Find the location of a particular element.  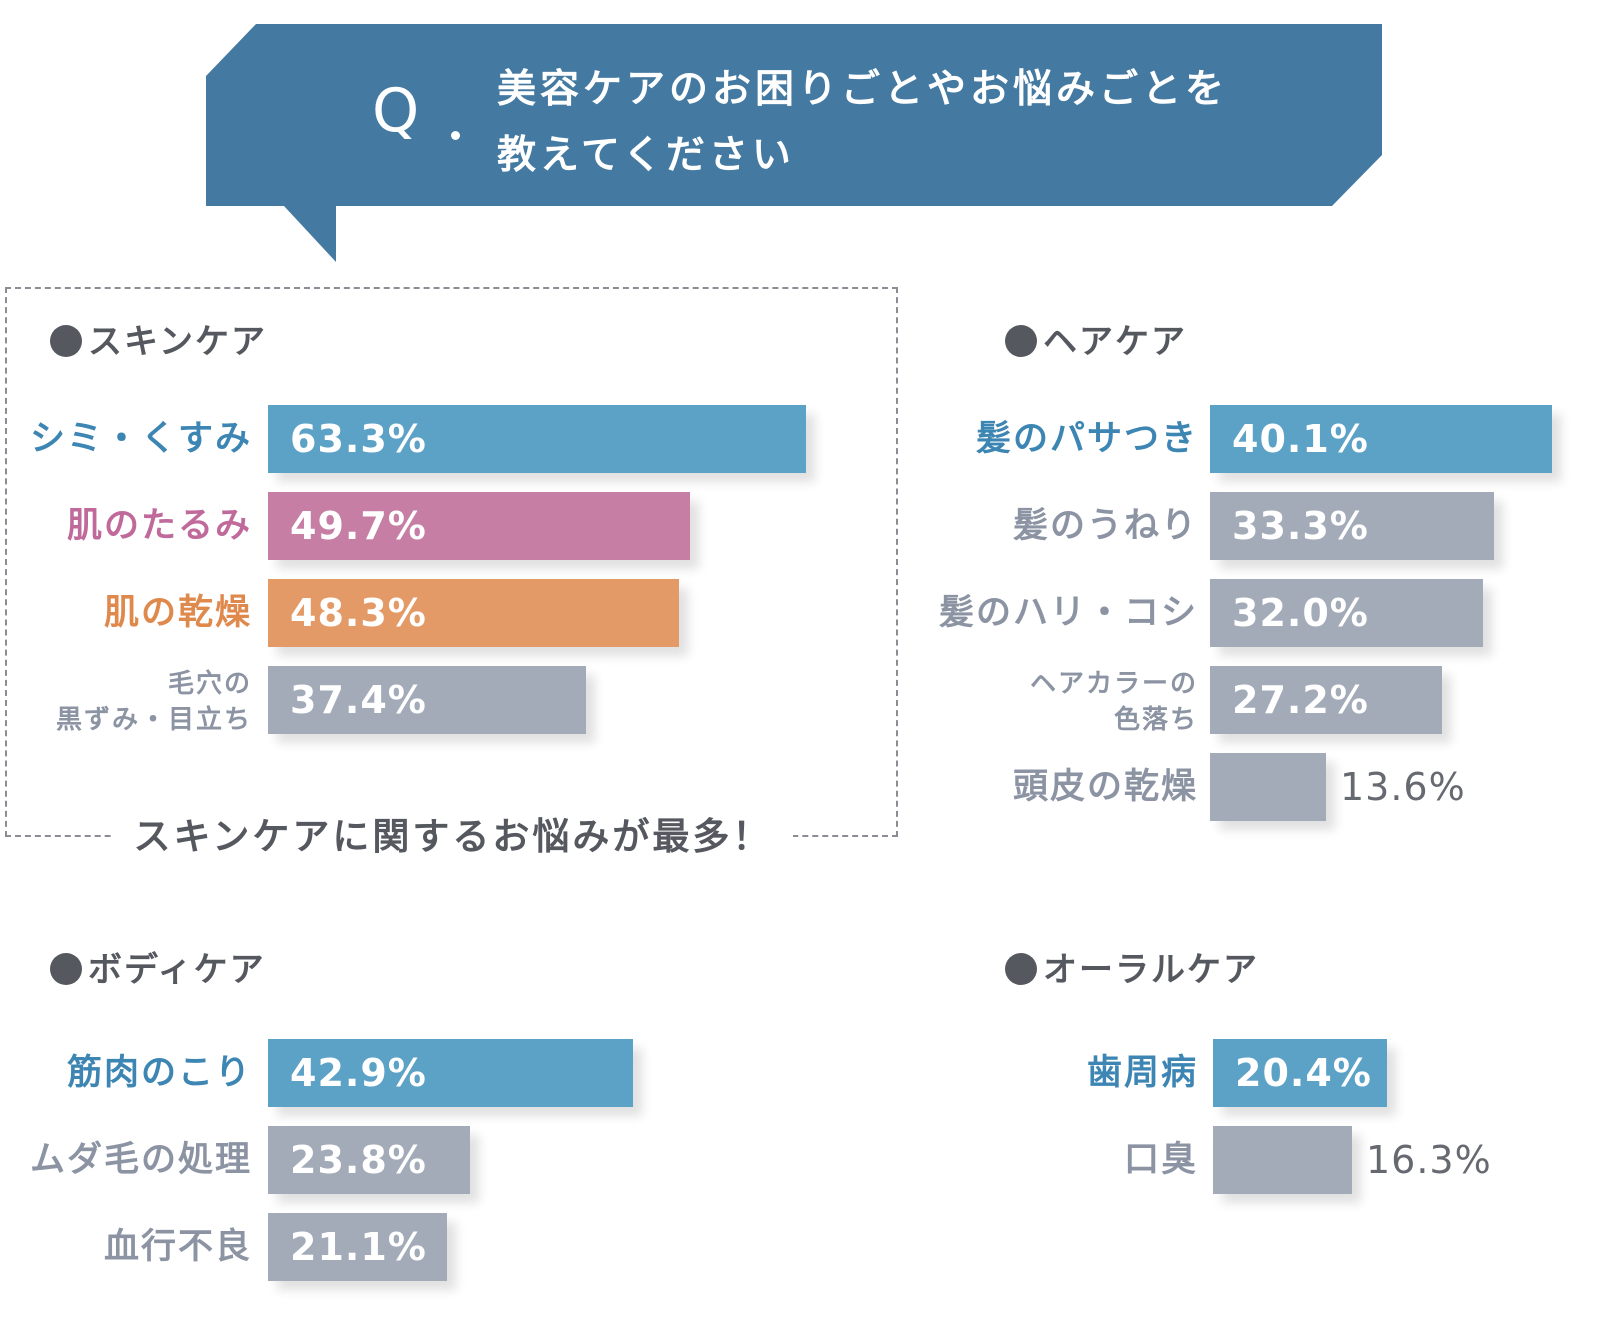

question-text: 美容ケアのお困りごとやお悩みごとを 教えてください is located at coordinates (917, 123).